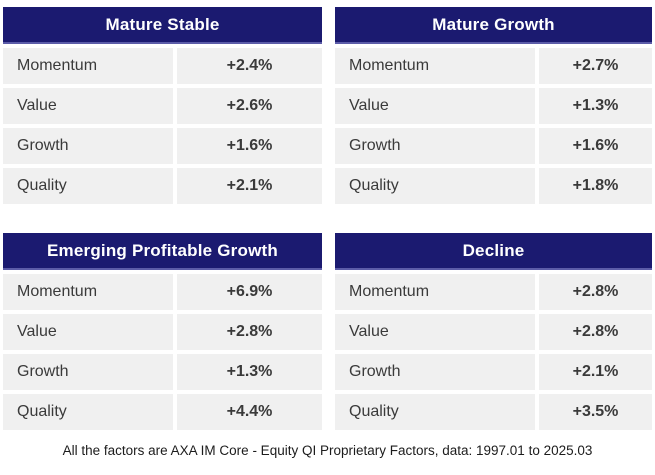  I want to click on factor-value: +2.6%, so click(249, 106).